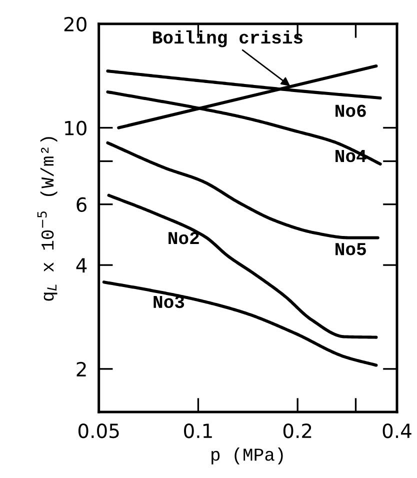 Image resolution: width=417 pixels, height=478 pixels. Describe the element at coordinates (297, 430) in the screenshot. I see `x-tick-label: 0.2` at that location.